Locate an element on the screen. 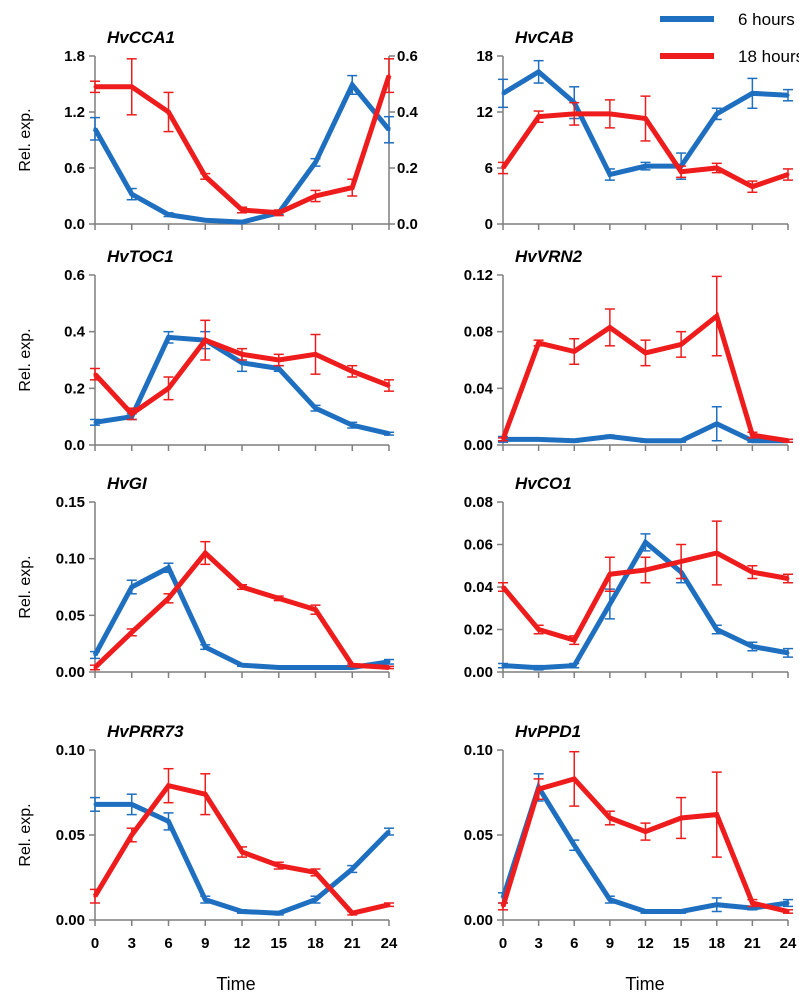 This screenshot has height=999, width=799. legend: 6 hours 18 hours is located at coordinates (729, 38).